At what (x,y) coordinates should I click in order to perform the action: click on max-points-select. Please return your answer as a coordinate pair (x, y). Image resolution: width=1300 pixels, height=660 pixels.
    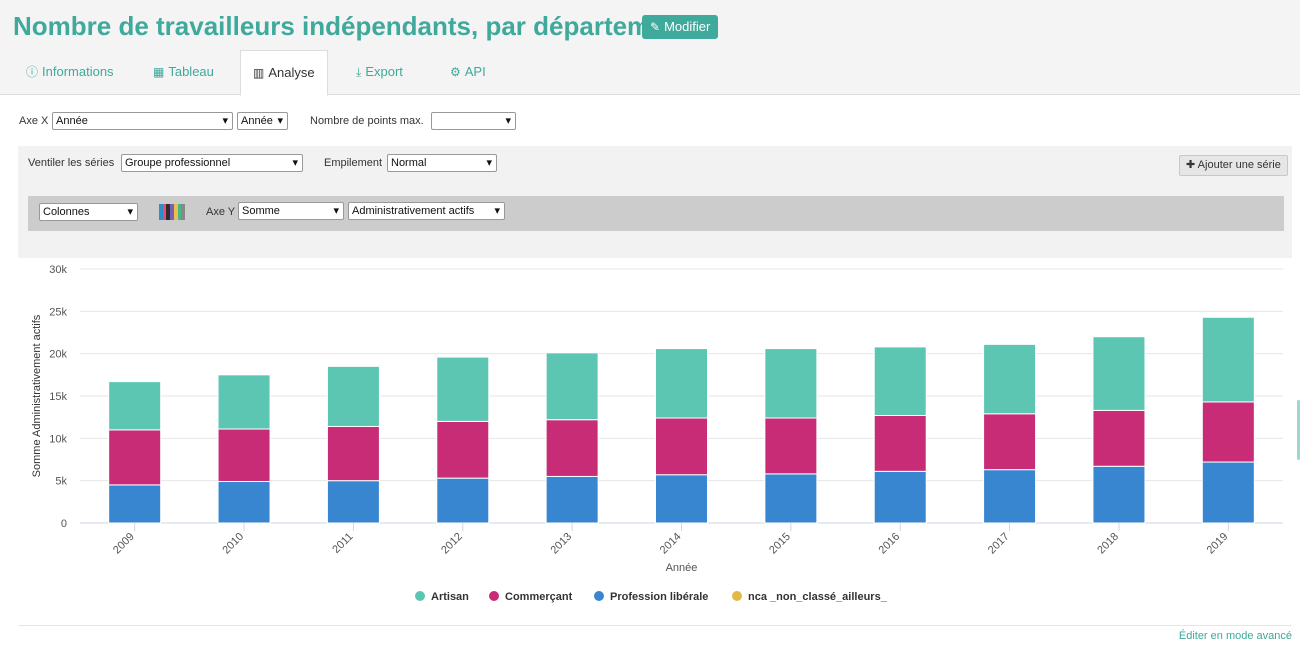
    Looking at the image, I should click on (473, 121).